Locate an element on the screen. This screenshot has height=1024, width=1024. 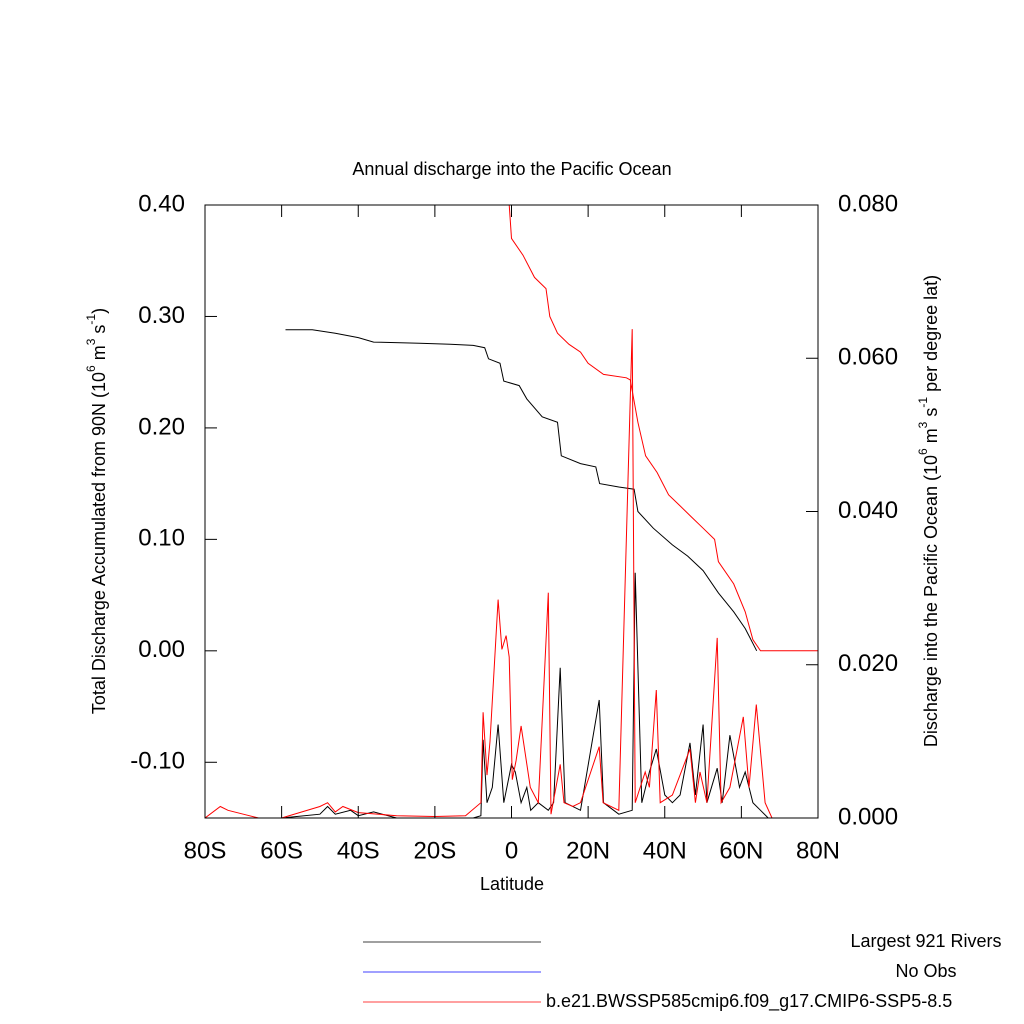
x-tick-label: 80S is located at coordinates (205, 850).